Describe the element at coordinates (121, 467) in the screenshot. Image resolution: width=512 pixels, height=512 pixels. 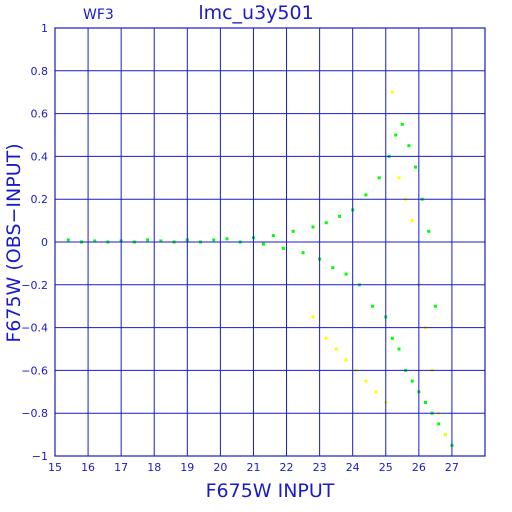
I see `x-tick-label: 17` at that location.